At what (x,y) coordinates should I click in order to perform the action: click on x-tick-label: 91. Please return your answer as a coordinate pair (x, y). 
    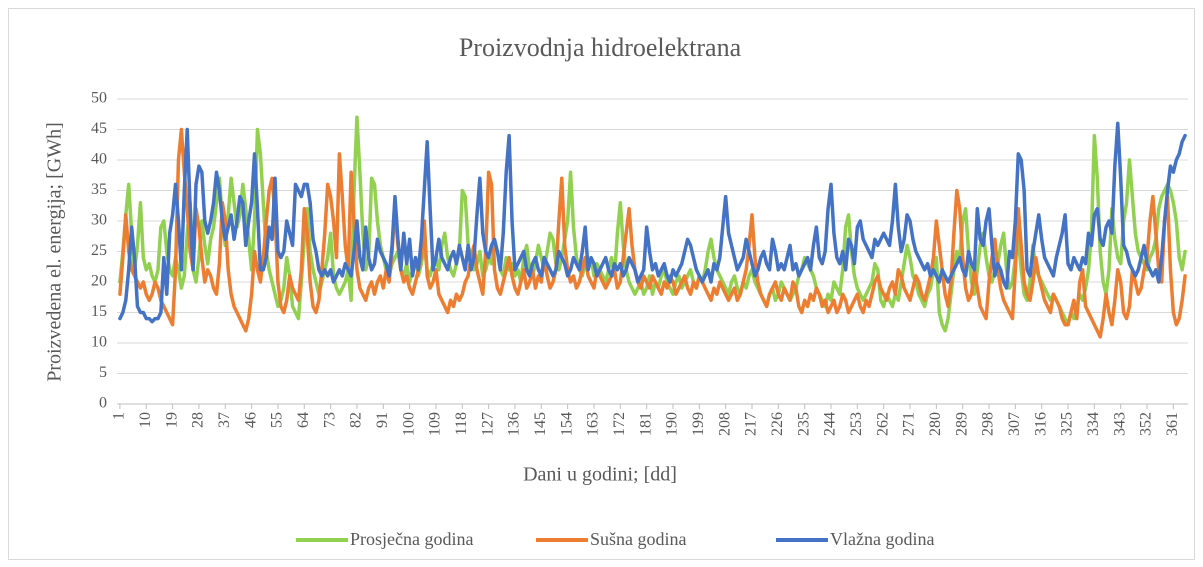
    Looking at the image, I should click on (382, 420).